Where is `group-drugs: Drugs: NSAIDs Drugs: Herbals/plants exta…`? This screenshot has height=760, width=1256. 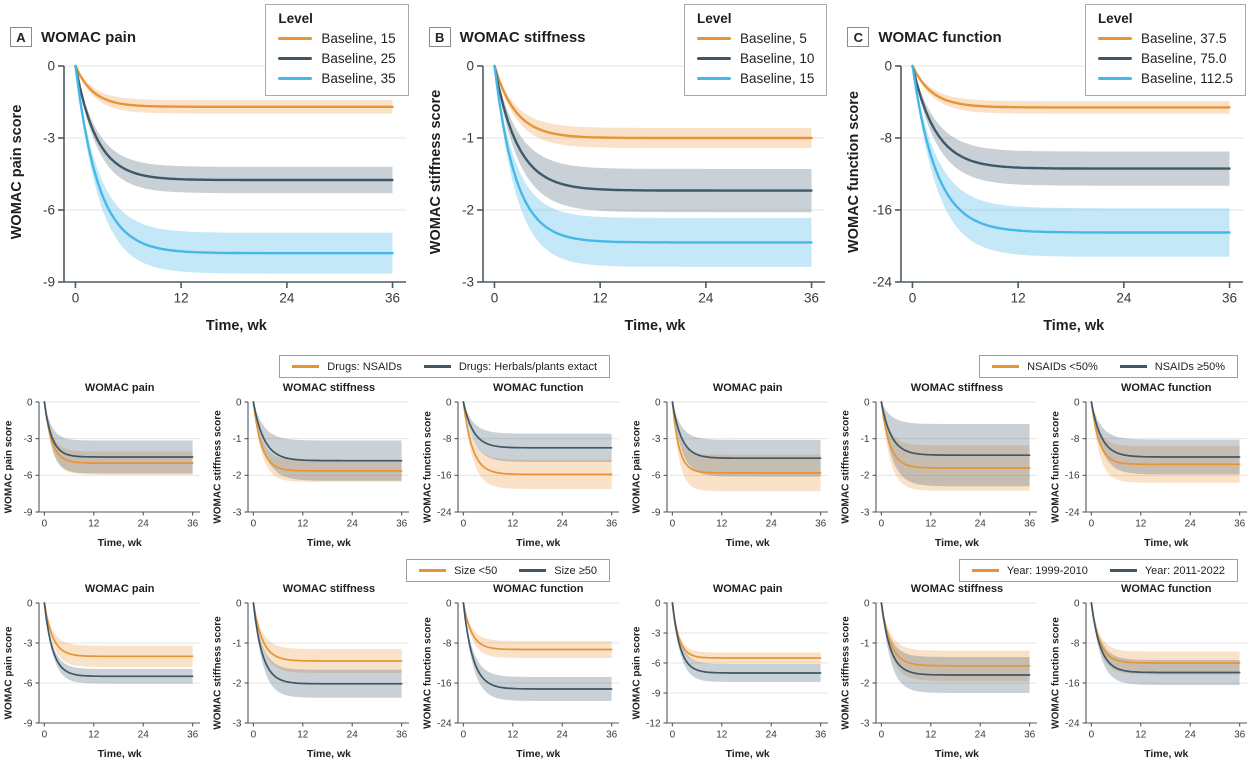 group-drugs: Drugs: NSAIDs Drugs: Herbals/plants exta… is located at coordinates (314, 453).